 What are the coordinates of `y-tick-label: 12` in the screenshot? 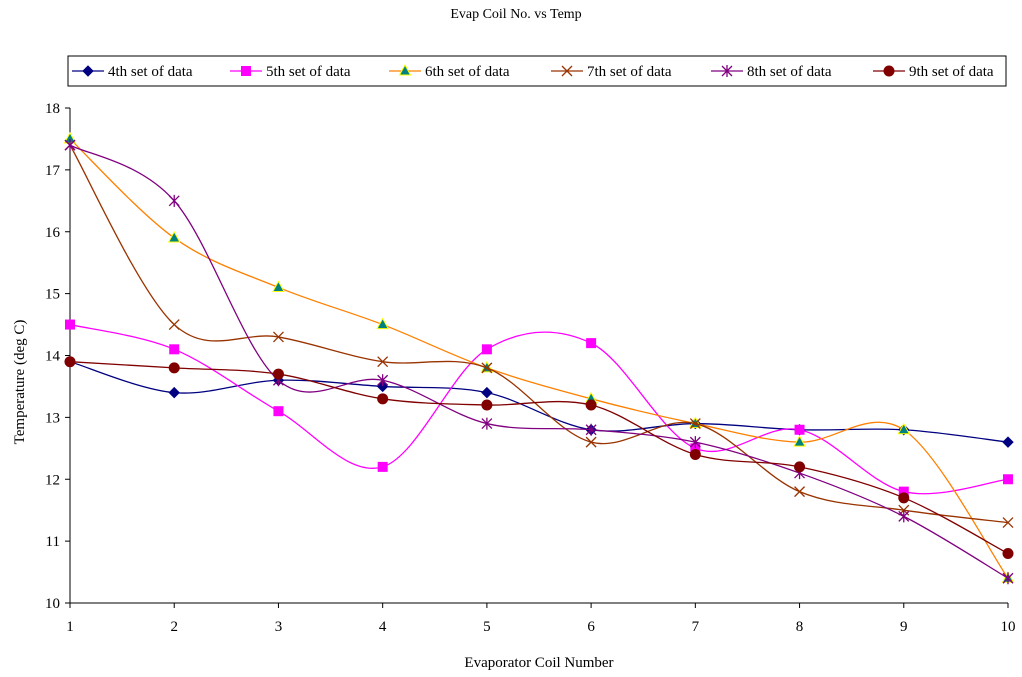 It's located at (52, 480).